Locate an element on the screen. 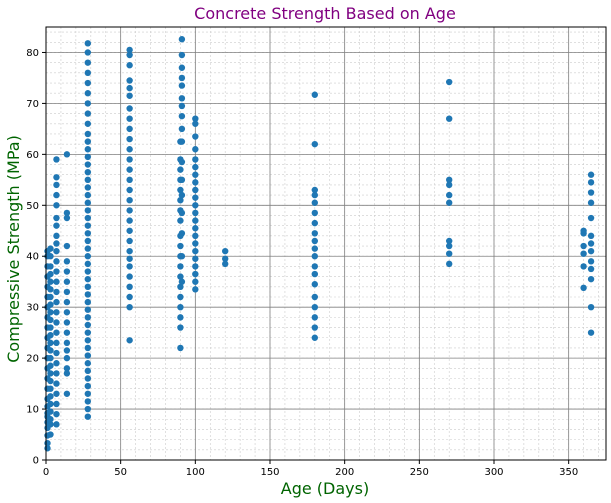 This screenshot has height=503, width=611. x-tick-label: 200 is located at coordinates (344, 472).